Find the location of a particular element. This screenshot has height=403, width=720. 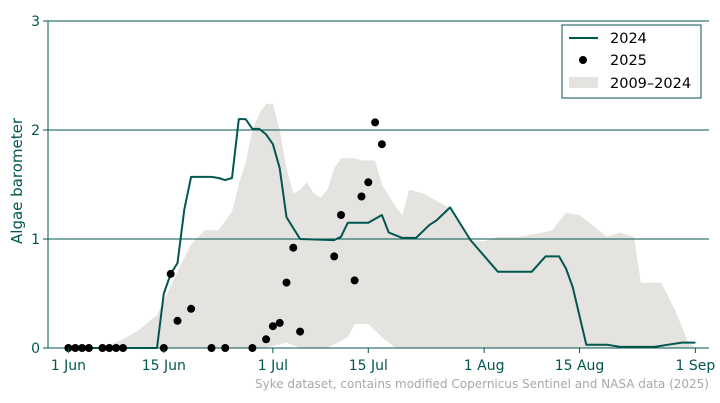

x-tick-label-0: 1 Jun is located at coordinates (68, 366).